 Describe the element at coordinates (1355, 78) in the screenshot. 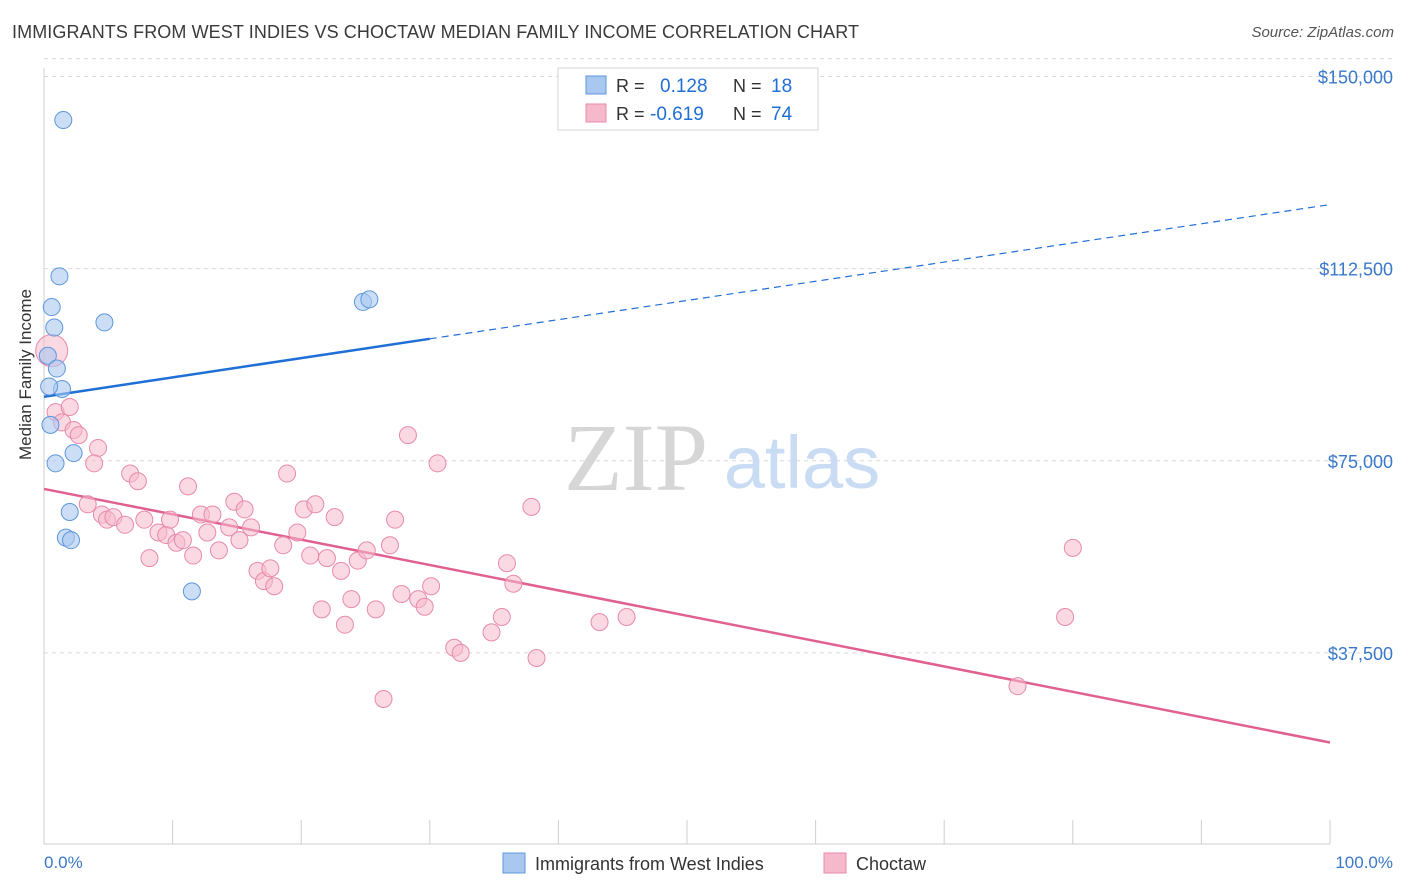

I see `y-tick-label-3: $150,000` at that location.